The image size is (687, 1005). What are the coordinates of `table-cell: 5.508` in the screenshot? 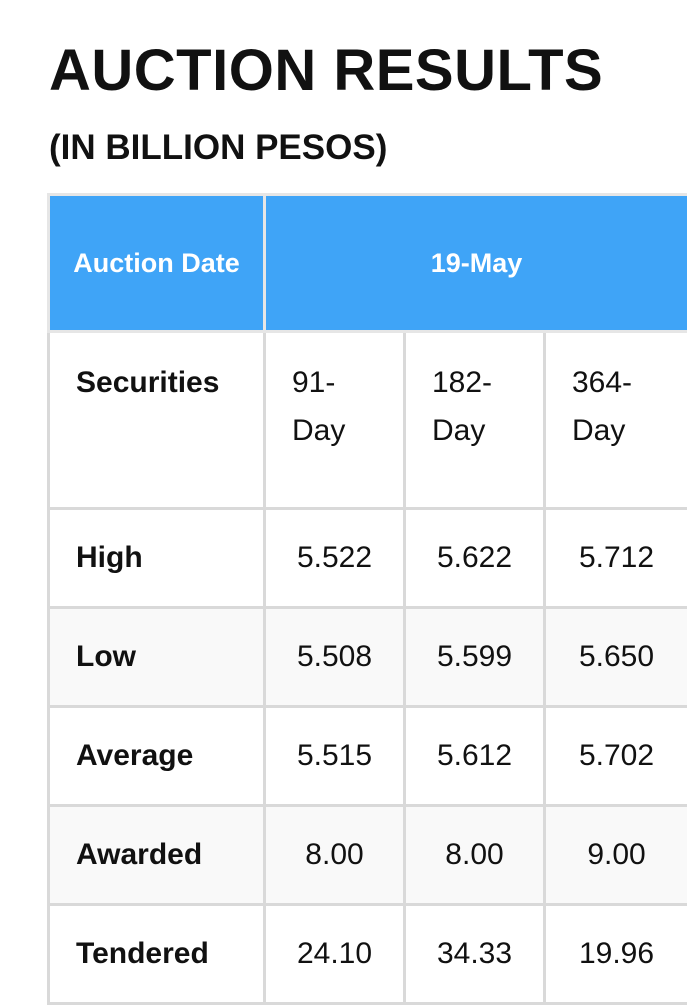 It's located at (335, 657).